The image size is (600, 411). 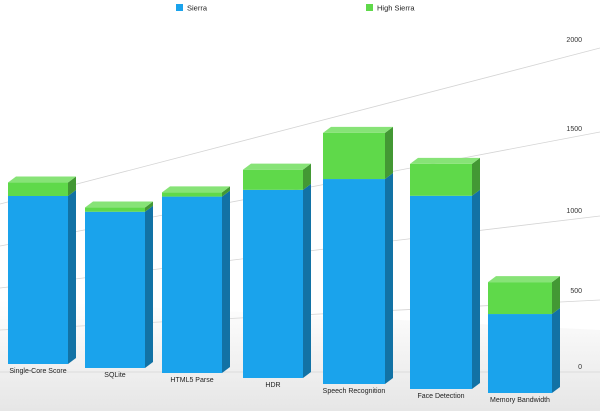 I want to click on y-tick-label: 0, so click(x=580, y=367).